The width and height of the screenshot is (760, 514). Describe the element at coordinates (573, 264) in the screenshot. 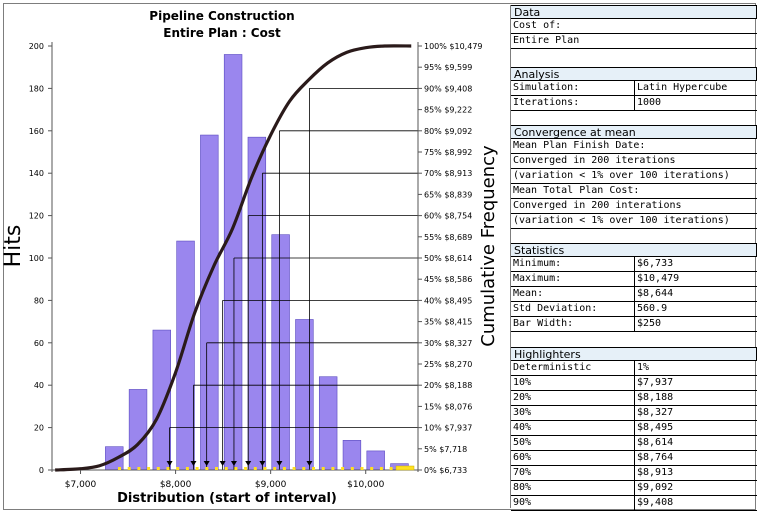

I see `statistics-row-label: Minimum:` at that location.